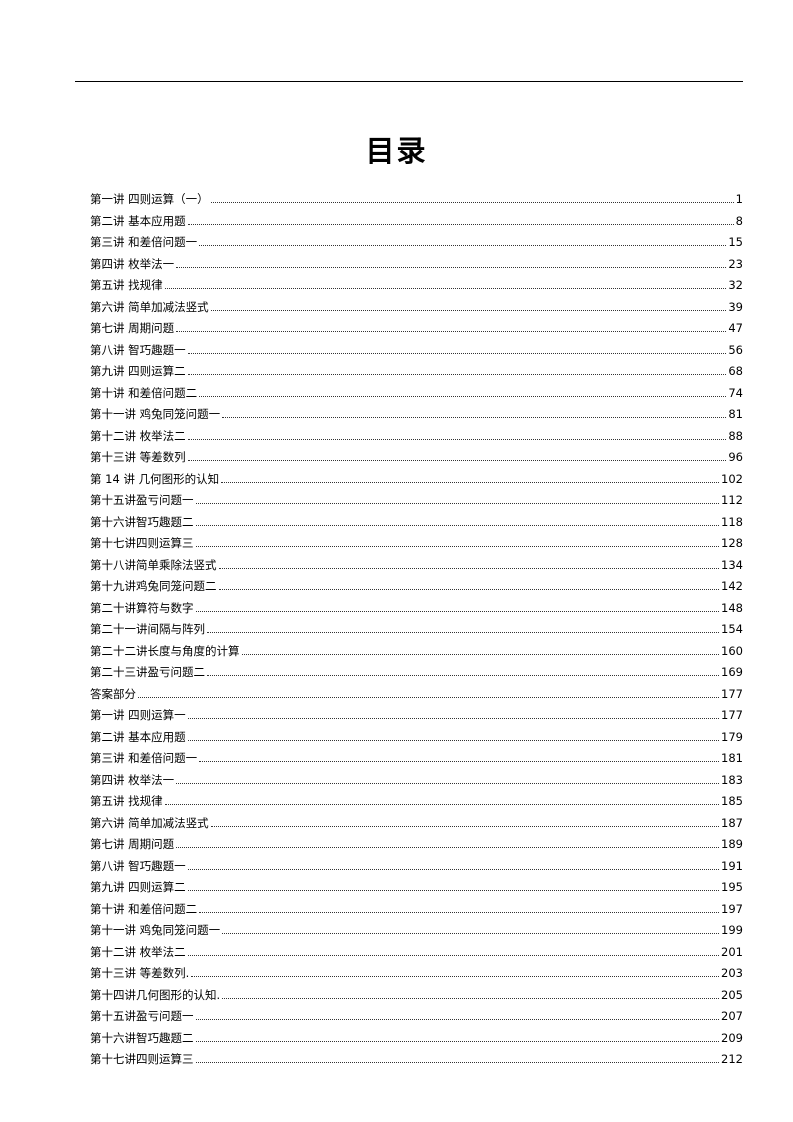 The height and width of the screenshot is (1122, 793). What do you see at coordinates (416, 715) in the screenshot?
I see `toc-entry: 第一讲 四则运算一 177` at bounding box center [416, 715].